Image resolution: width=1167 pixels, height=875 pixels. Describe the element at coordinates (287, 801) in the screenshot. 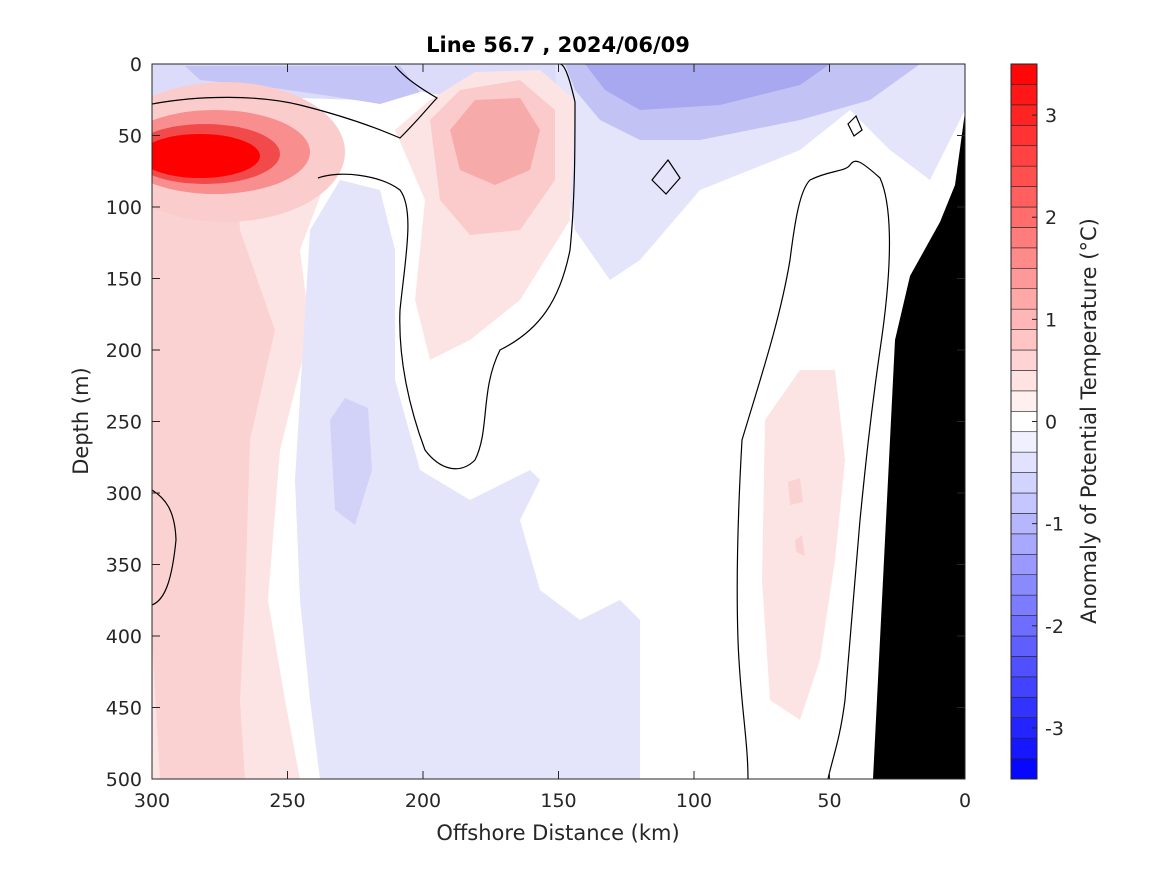

I see `x-tick-label: 250` at that location.